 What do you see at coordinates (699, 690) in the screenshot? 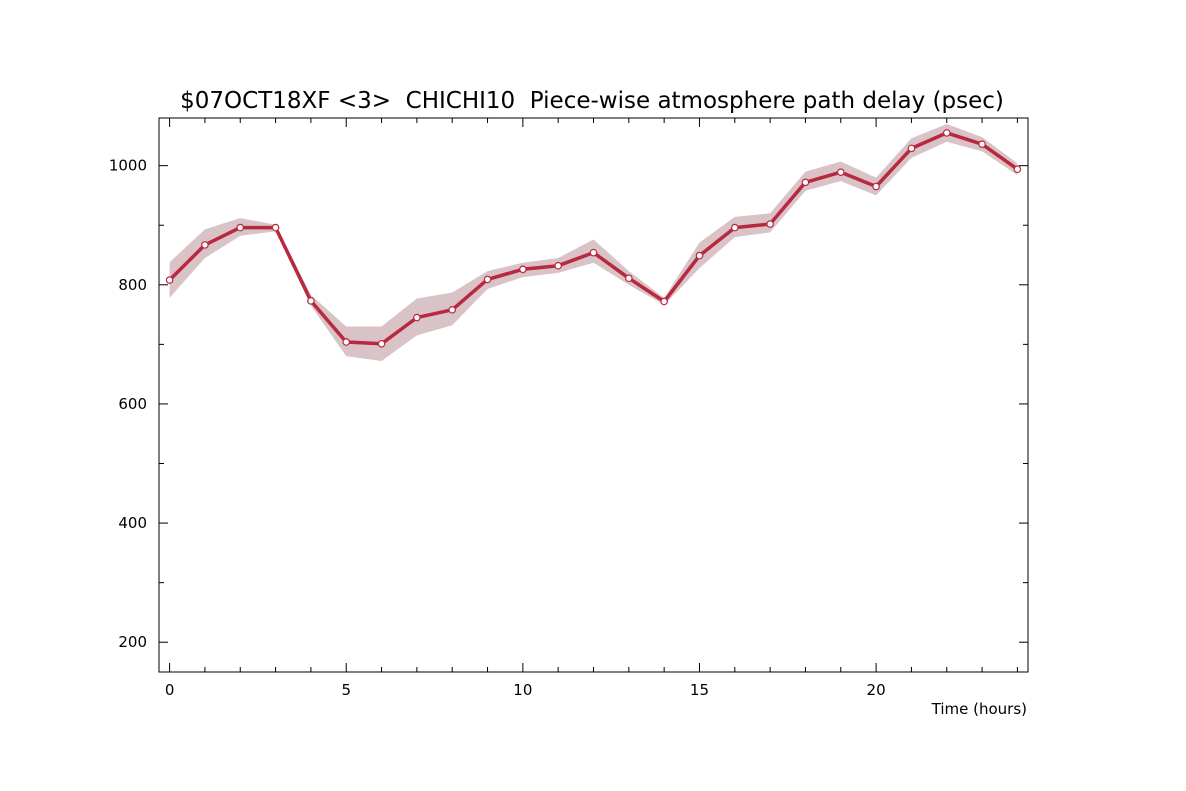
I see `x-tick-label: 15` at bounding box center [699, 690].